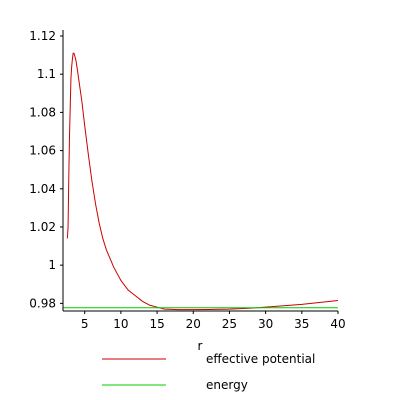  Describe the element at coordinates (42, 36) in the screenshot. I see `y-tick-label: 1.12` at that location.